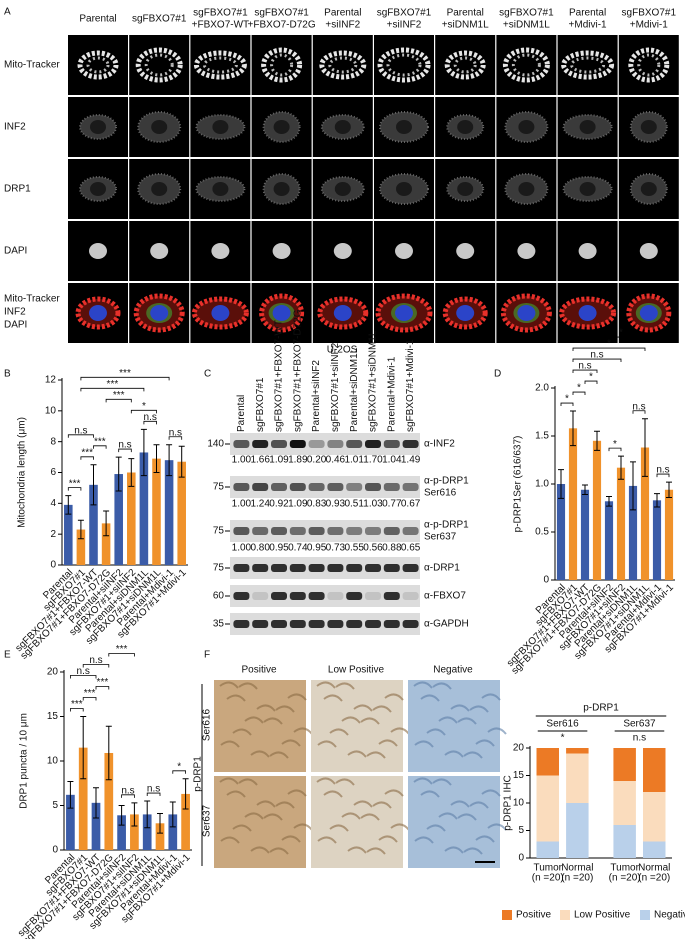 The width and height of the screenshot is (685, 939). Describe the element at coordinates (669, 915) in the screenshot. I see `legend-label: Negative` at that location.